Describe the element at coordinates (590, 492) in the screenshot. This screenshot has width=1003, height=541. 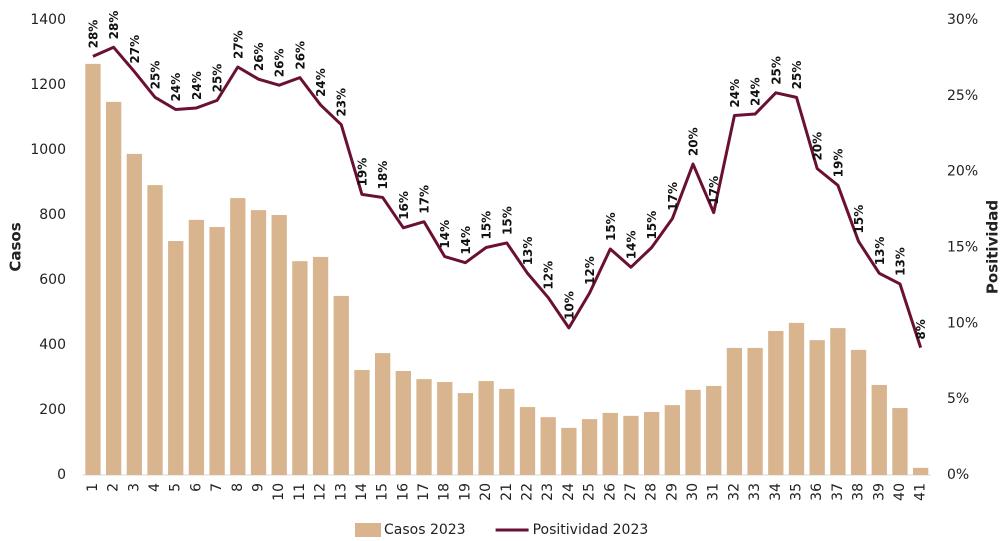
I see `x-tick-label: 25` at that location.